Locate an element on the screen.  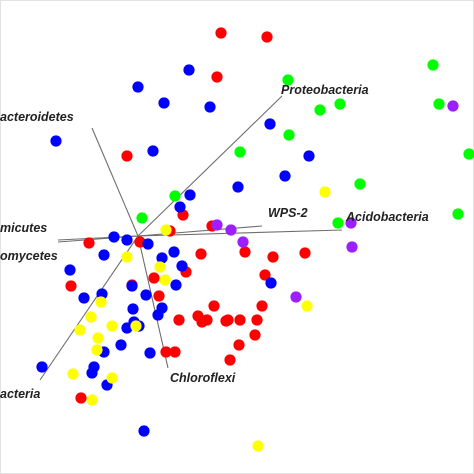
label-proteobacteria: Proteobacteria is located at coordinates (325, 90).